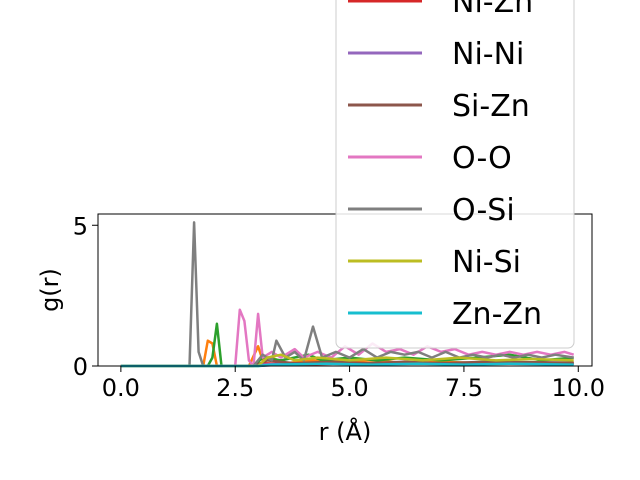  I want to click on legend-label: Ni-Ni, so click(488, 54).